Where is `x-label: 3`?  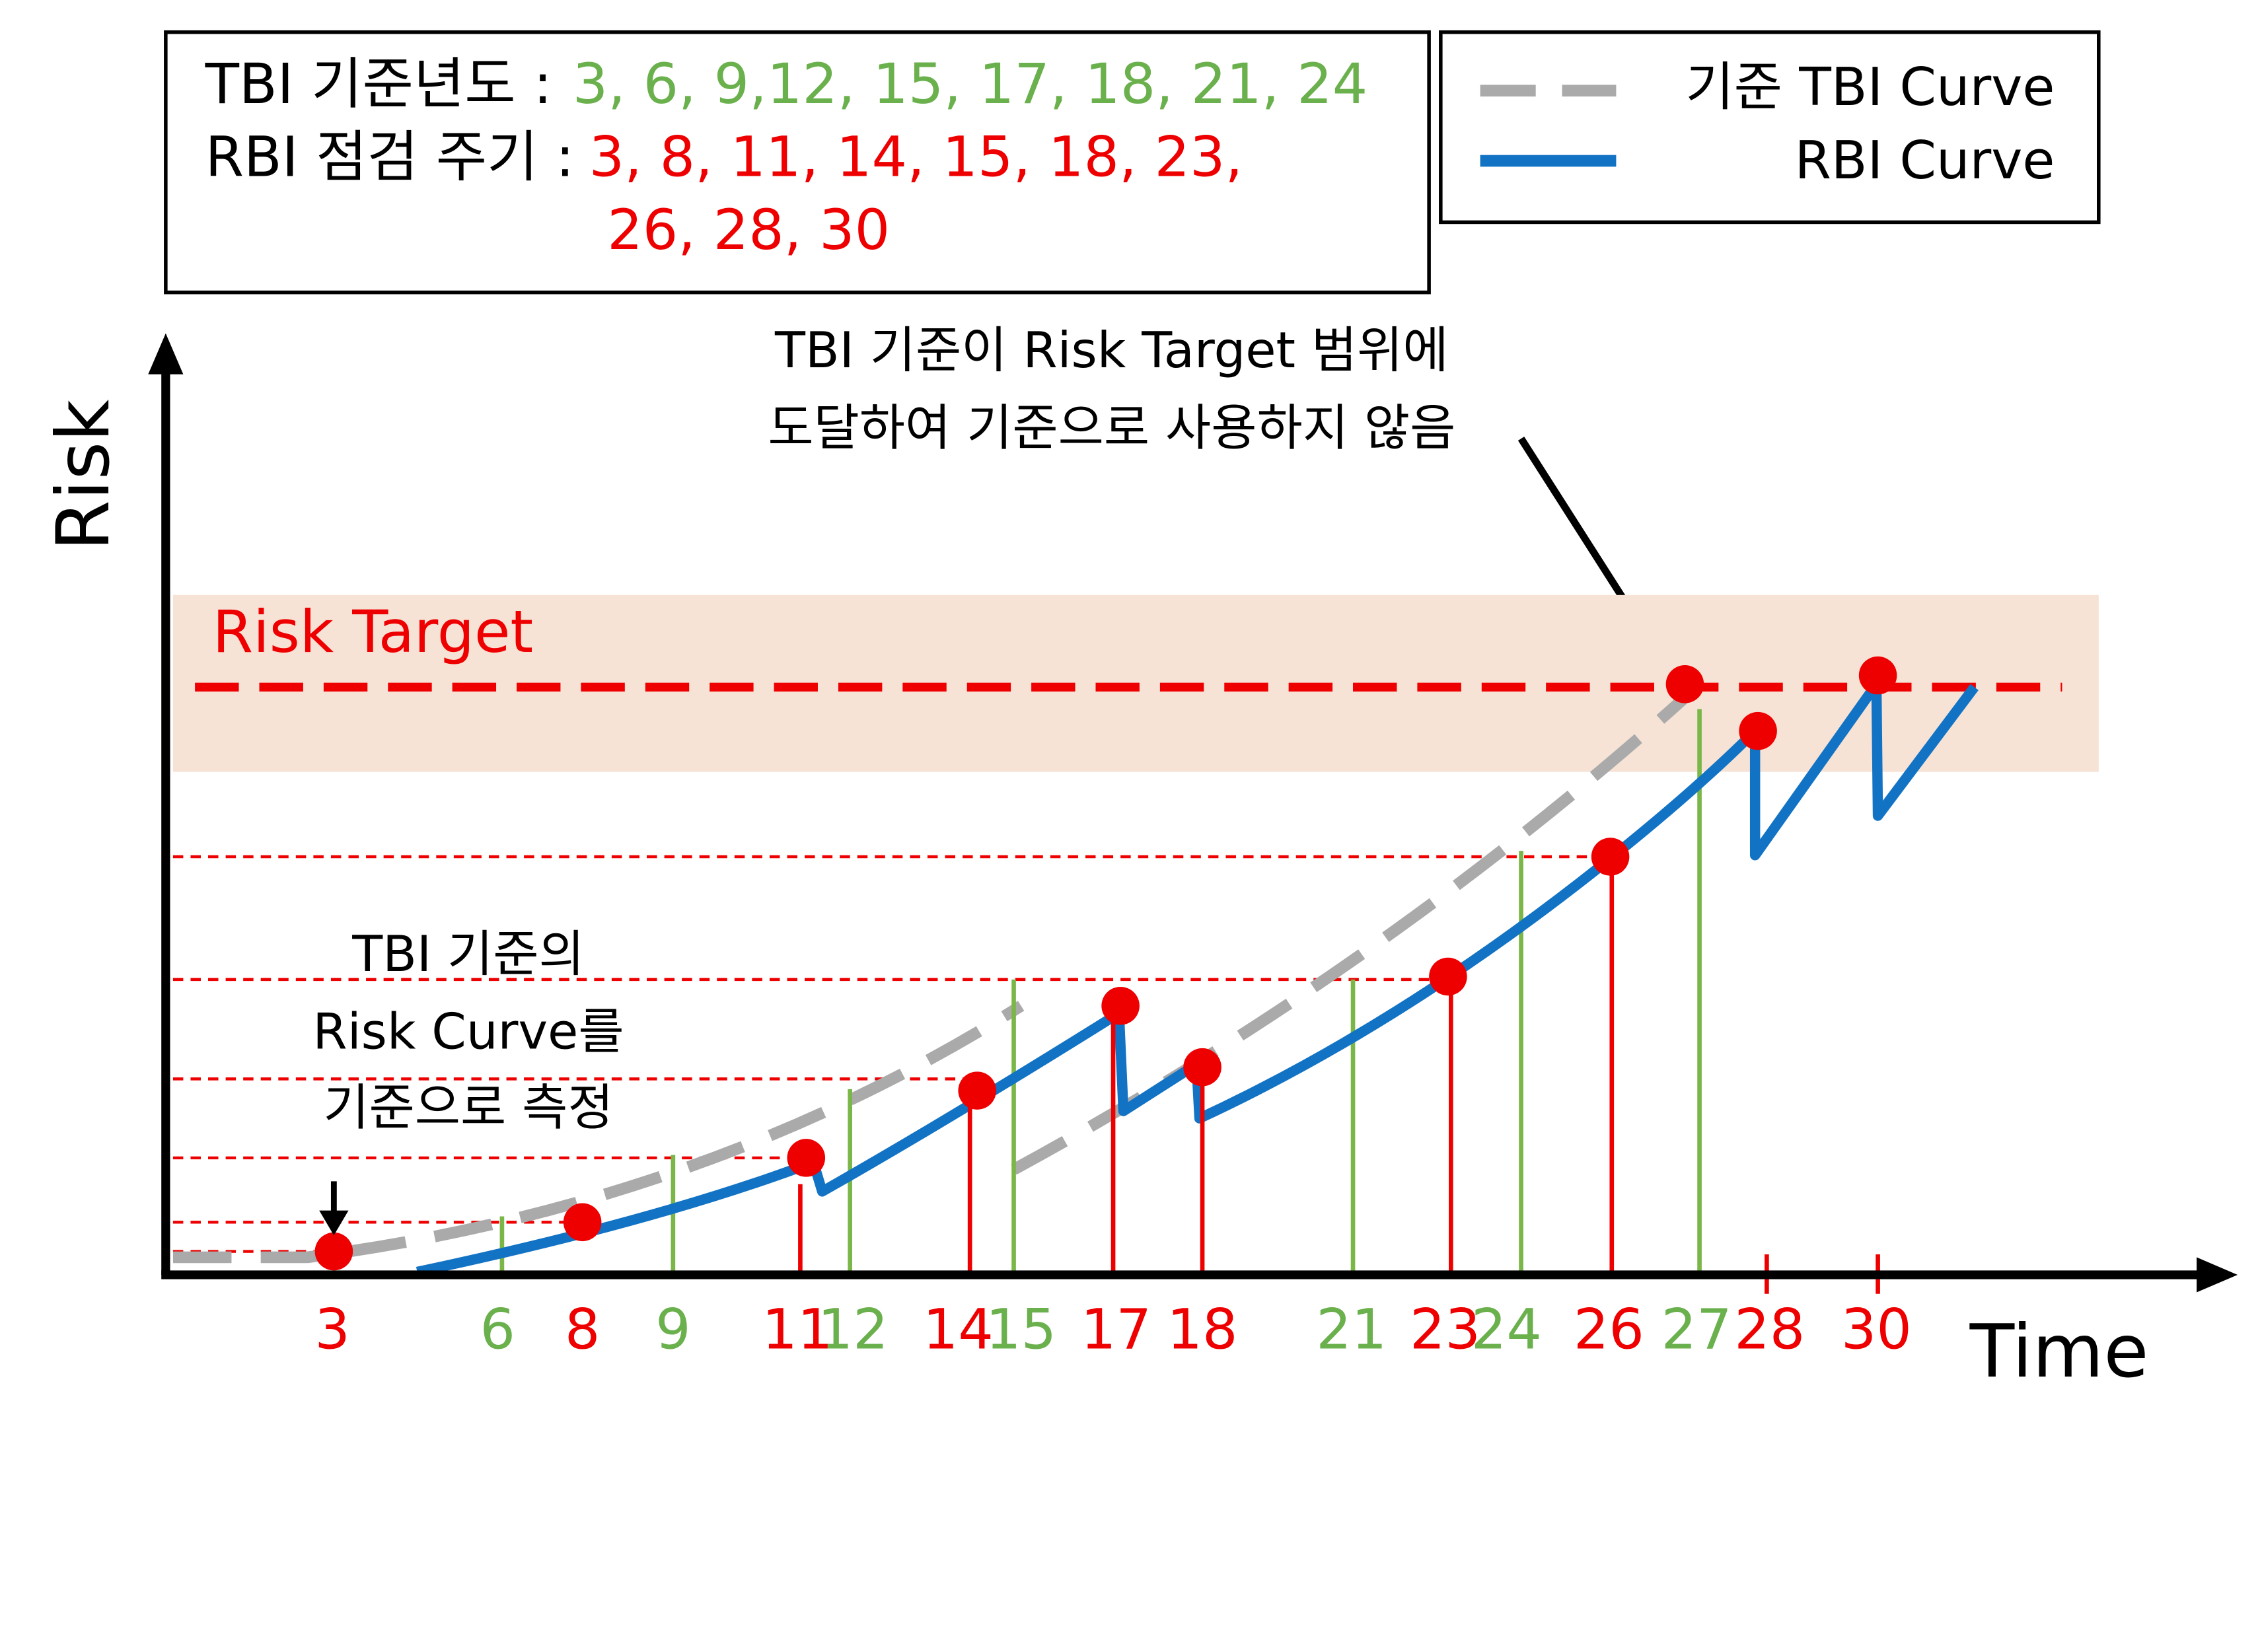
x-label: 3 is located at coordinates (332, 1329).